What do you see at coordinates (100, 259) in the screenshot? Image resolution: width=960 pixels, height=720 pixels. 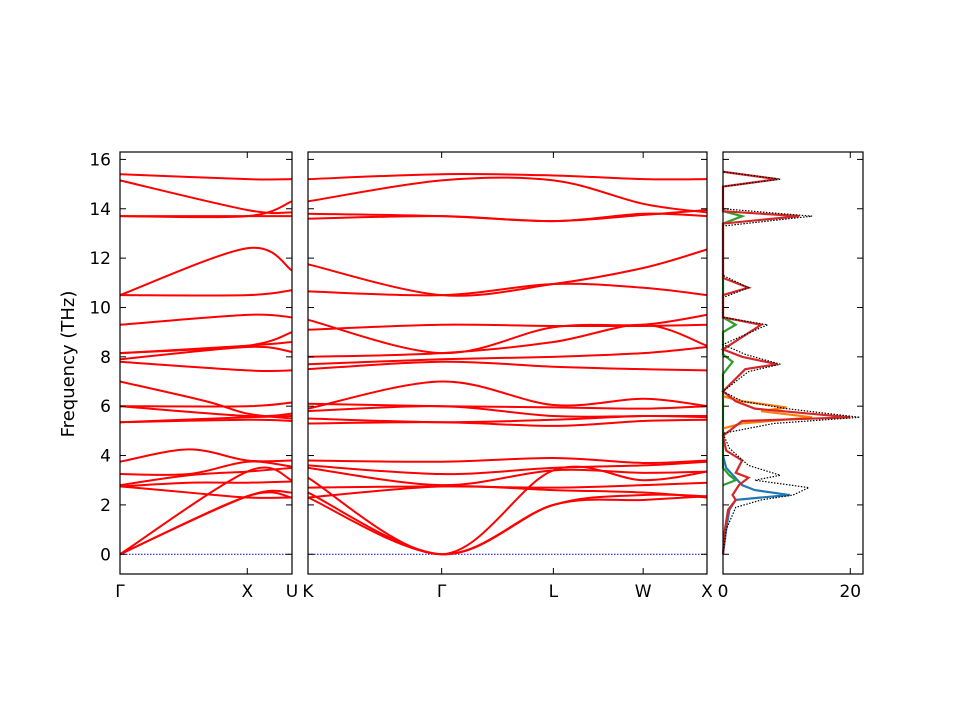 I see `y-tick-label: 12` at bounding box center [100, 259].